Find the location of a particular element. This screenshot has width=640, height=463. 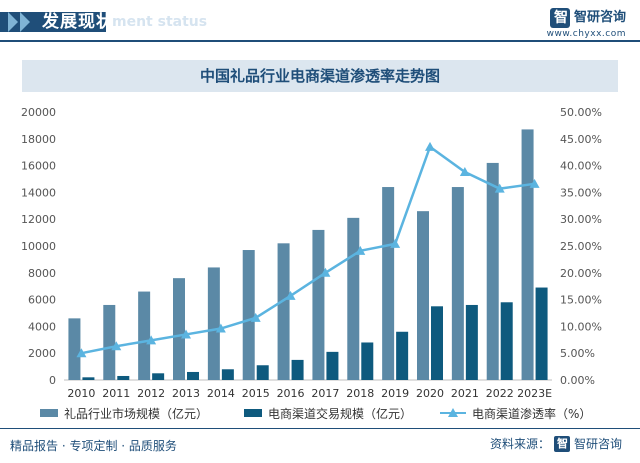

x-tick-label: 2016 is located at coordinates (291, 393).